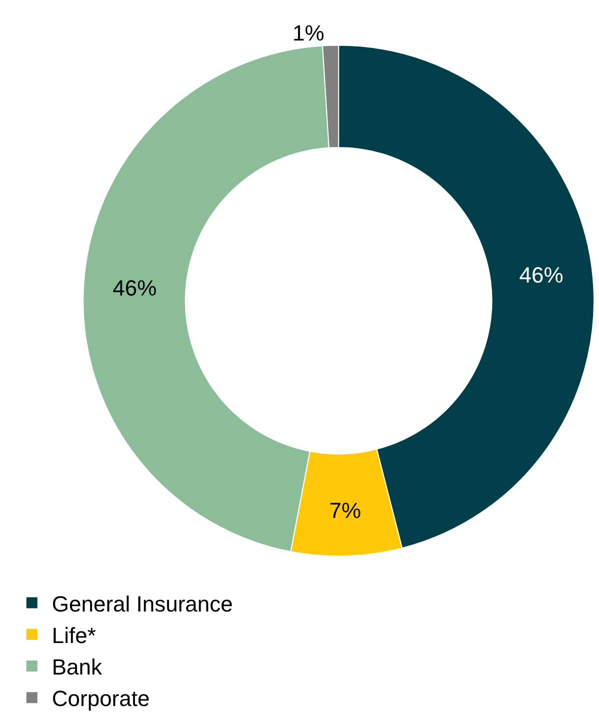  I want to click on data-label: 7%, so click(345, 510).